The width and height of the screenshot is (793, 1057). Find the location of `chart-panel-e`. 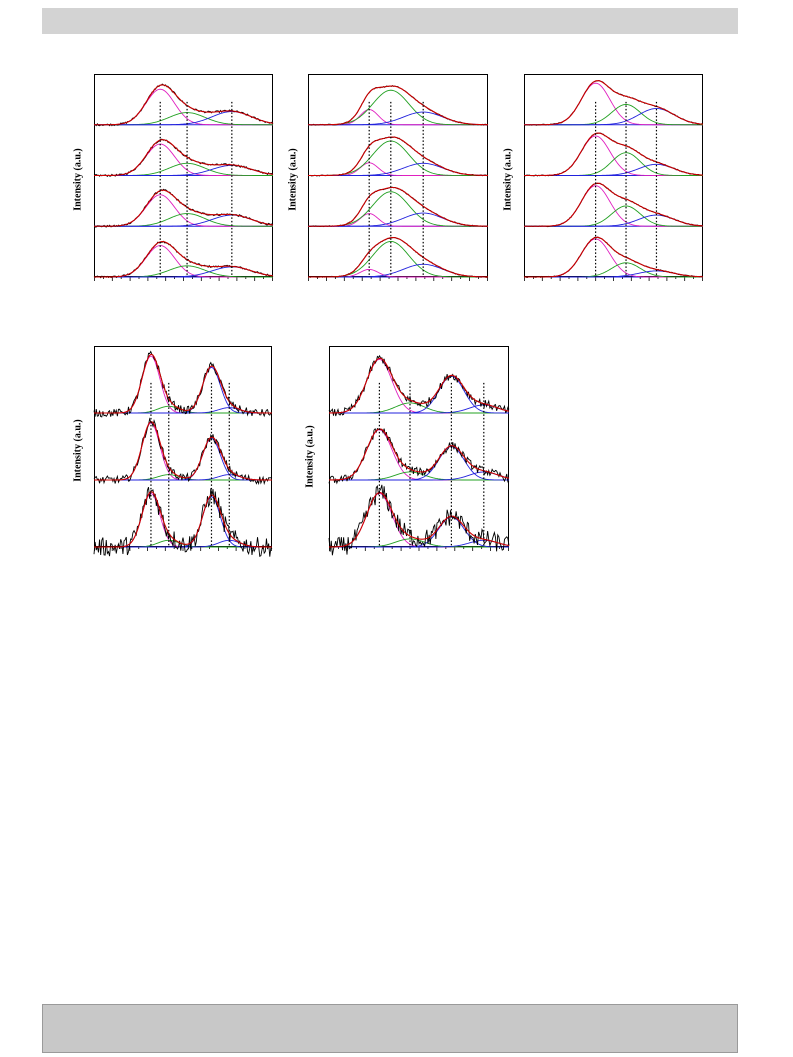

chart-panel-e is located at coordinates (419, 451).